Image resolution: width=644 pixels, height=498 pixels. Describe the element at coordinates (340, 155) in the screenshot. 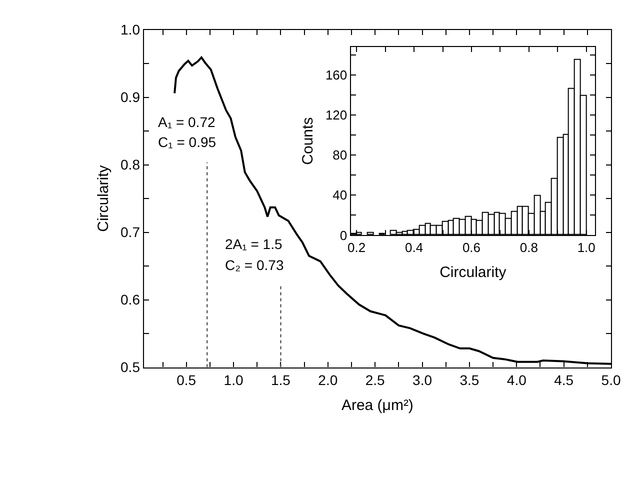

I see `y-tick-label: 80` at that location.